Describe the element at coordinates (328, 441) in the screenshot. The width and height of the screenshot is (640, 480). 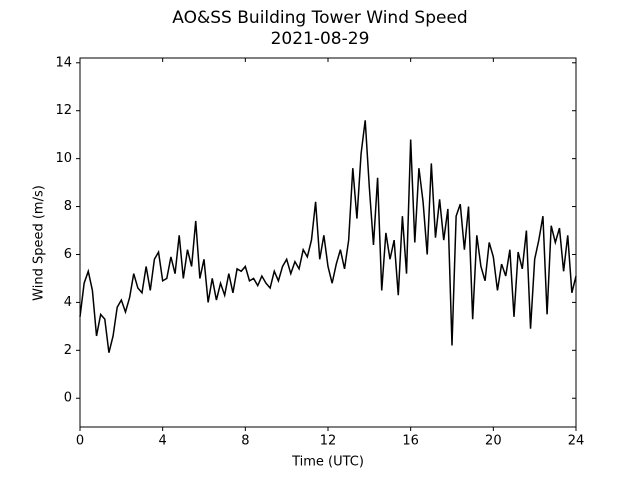
I see `x-tick-label: 12` at that location.